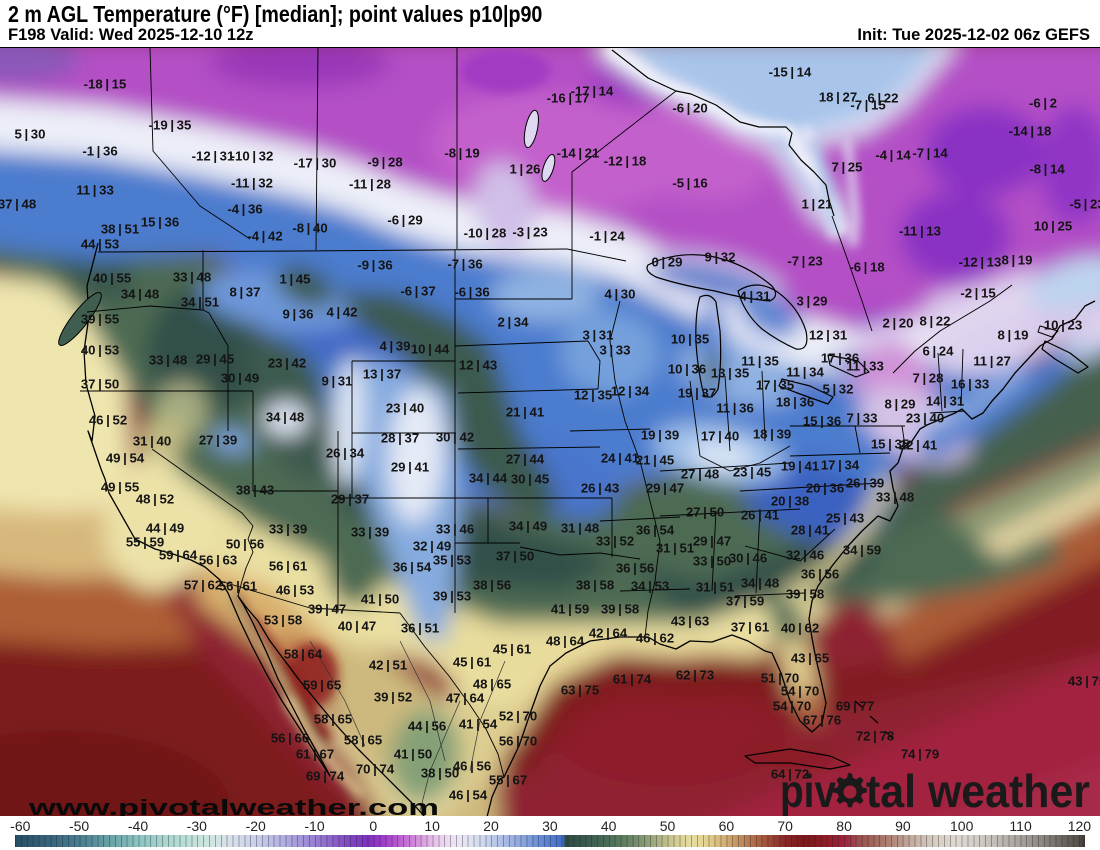 This screenshot has height=850, width=1100. Describe the element at coordinates (455, 437) in the screenshot. I see `svg-text: 30 | 42` at that location.